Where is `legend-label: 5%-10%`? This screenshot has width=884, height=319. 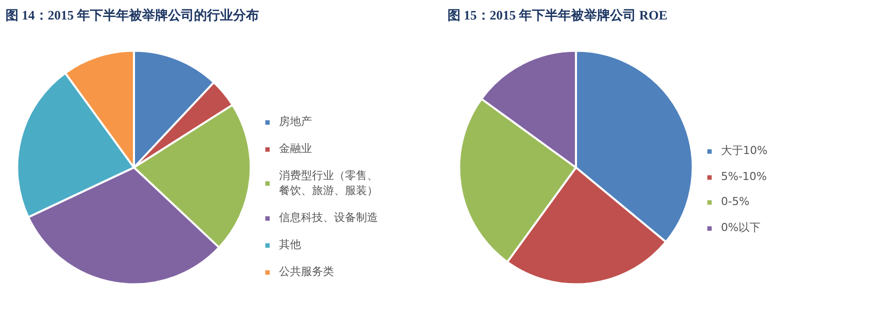
legend-label: 5%-10% is located at coordinates (744, 176).